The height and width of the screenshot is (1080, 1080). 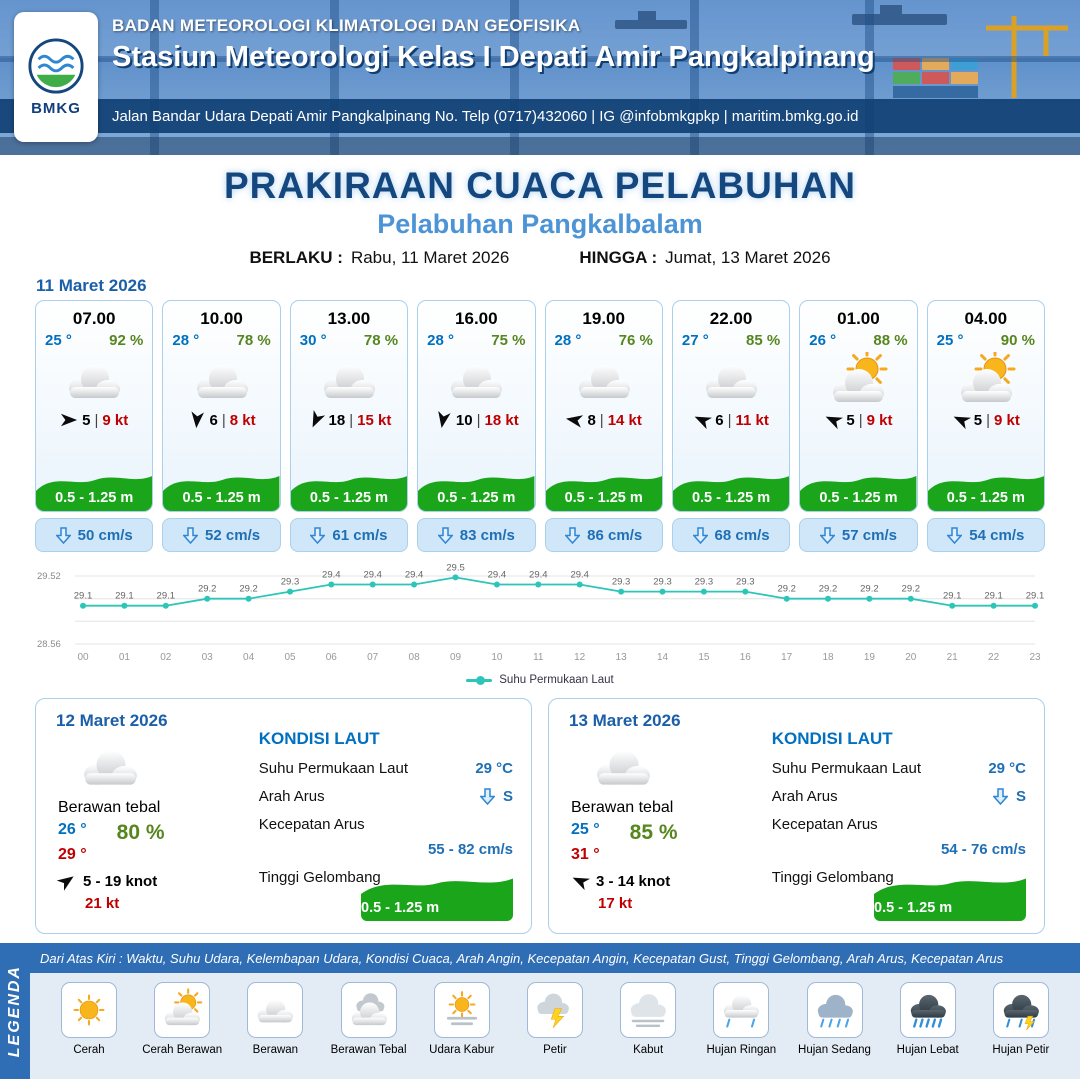 I want to click on wind-row: 10 | 18 kt, so click(x=476, y=419).